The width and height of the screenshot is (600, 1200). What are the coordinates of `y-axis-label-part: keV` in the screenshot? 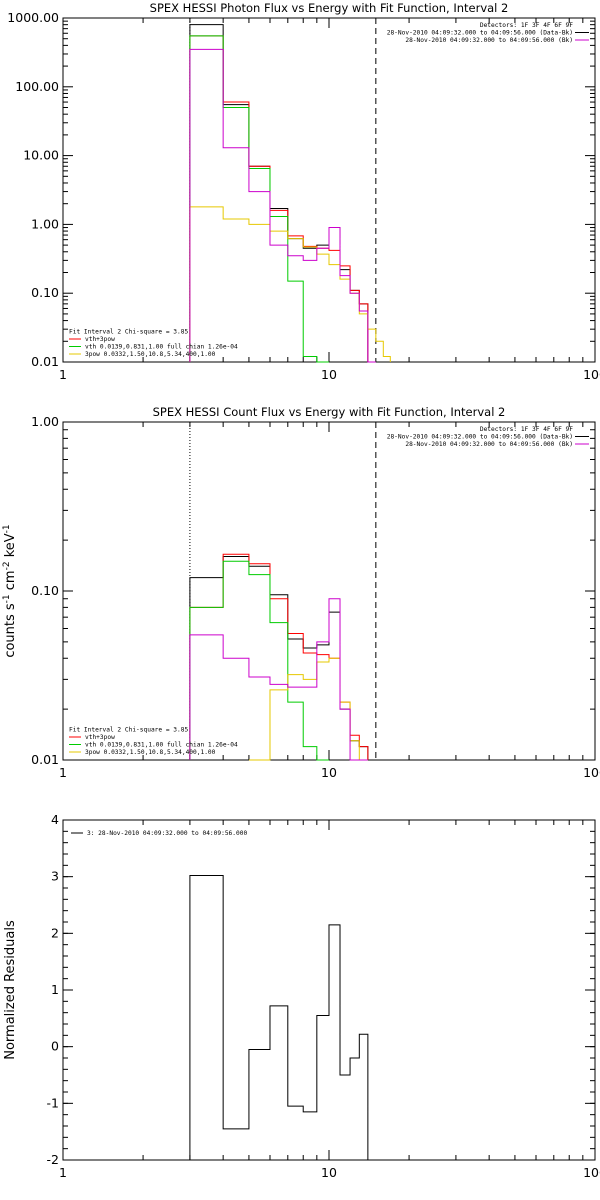 It's located at (10, 547).